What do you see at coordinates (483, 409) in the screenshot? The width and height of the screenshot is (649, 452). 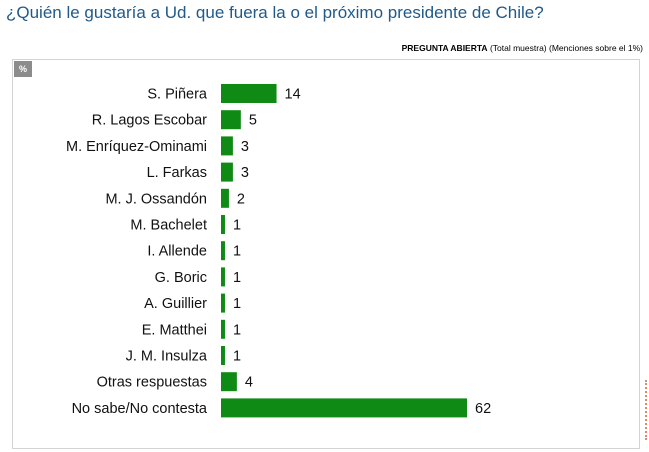 I see `value-label: 62` at bounding box center [483, 409].